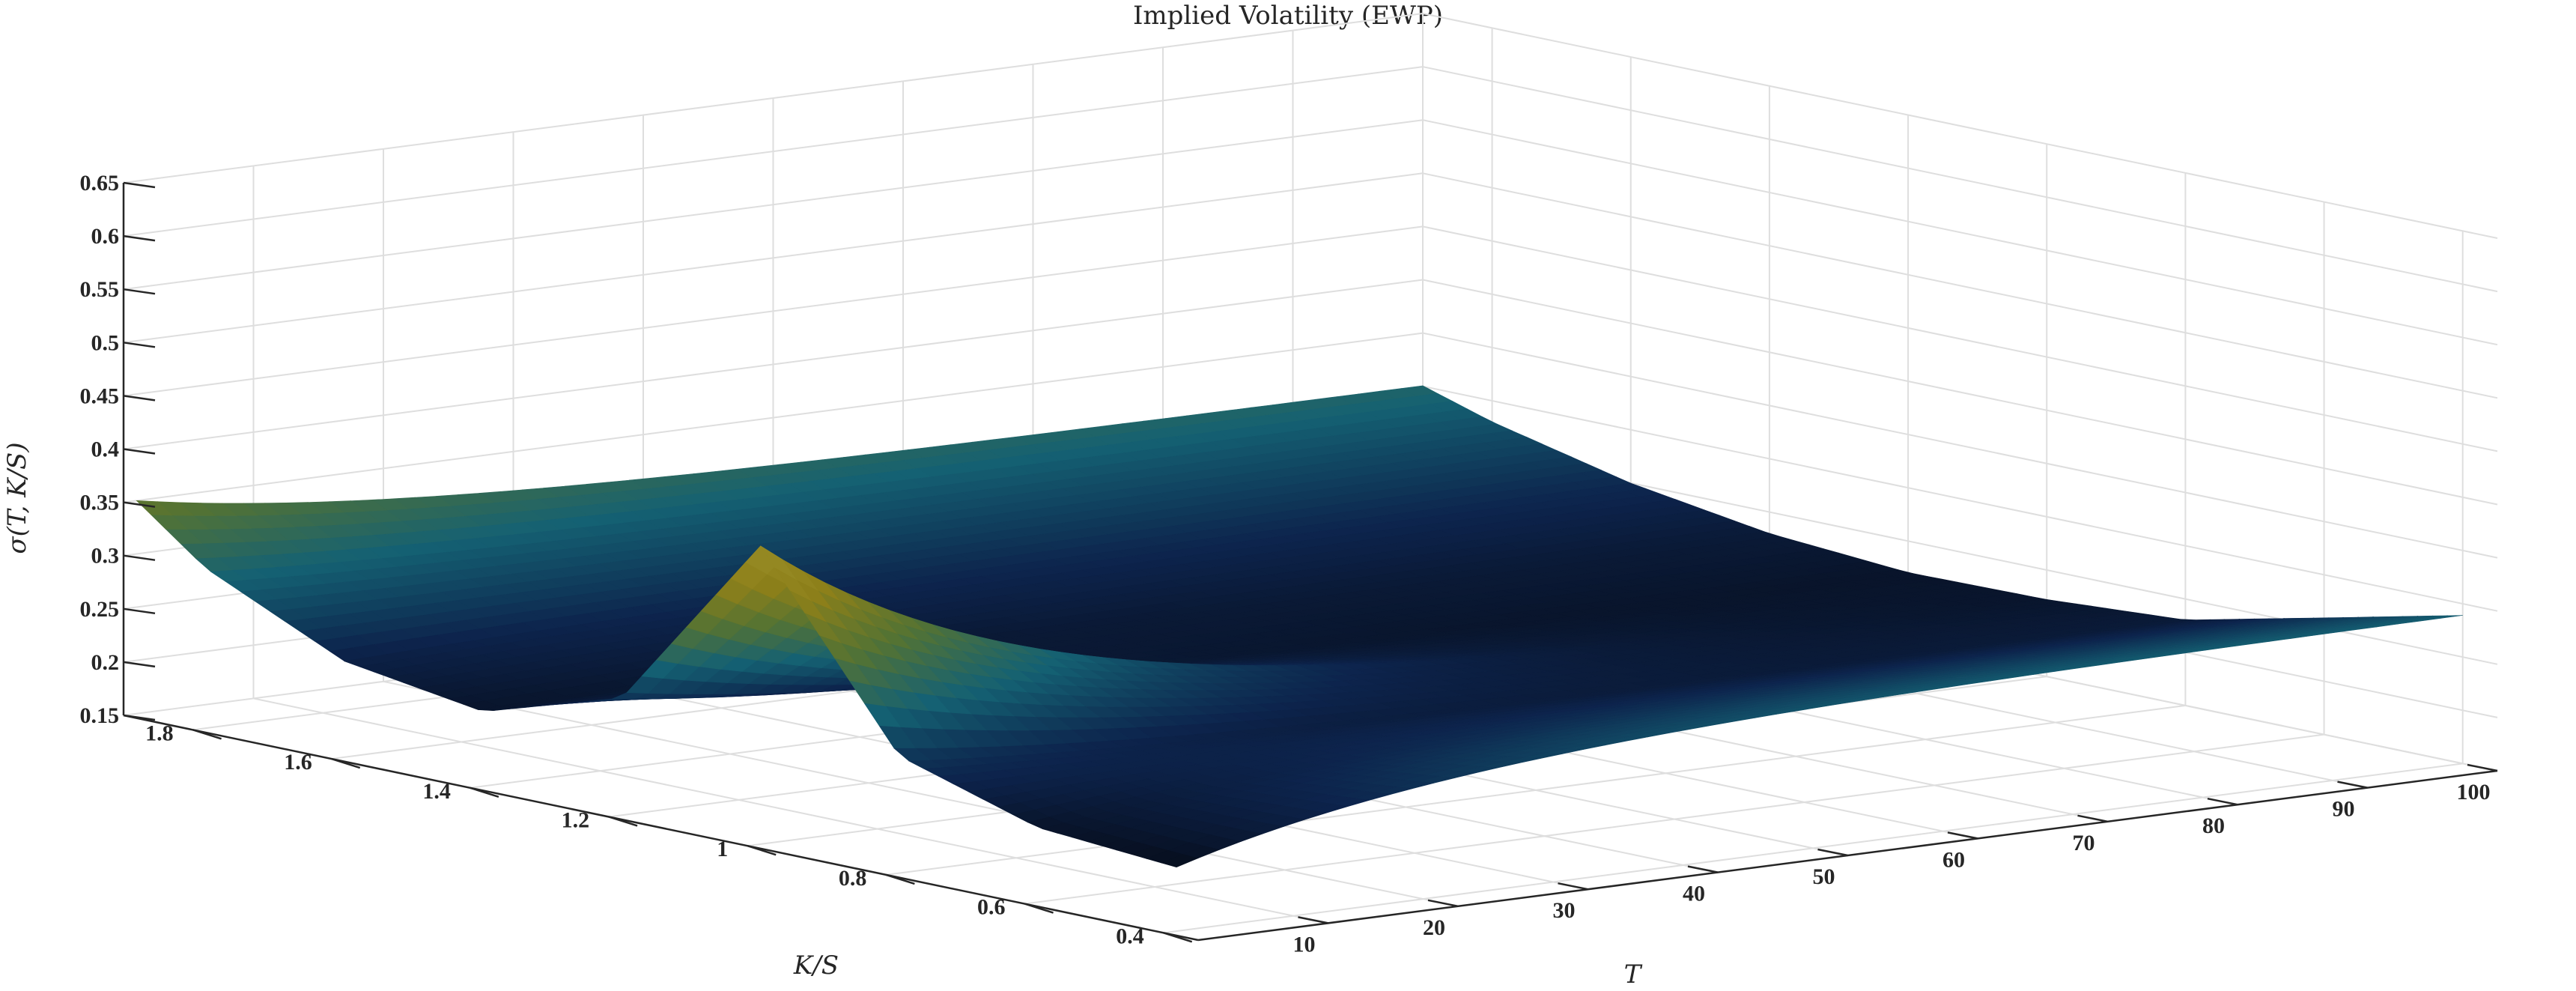 The height and width of the screenshot is (991, 2576). Describe the element at coordinates (100, 183) in the screenshot. I see `z-tick-label: 0.65` at that location.